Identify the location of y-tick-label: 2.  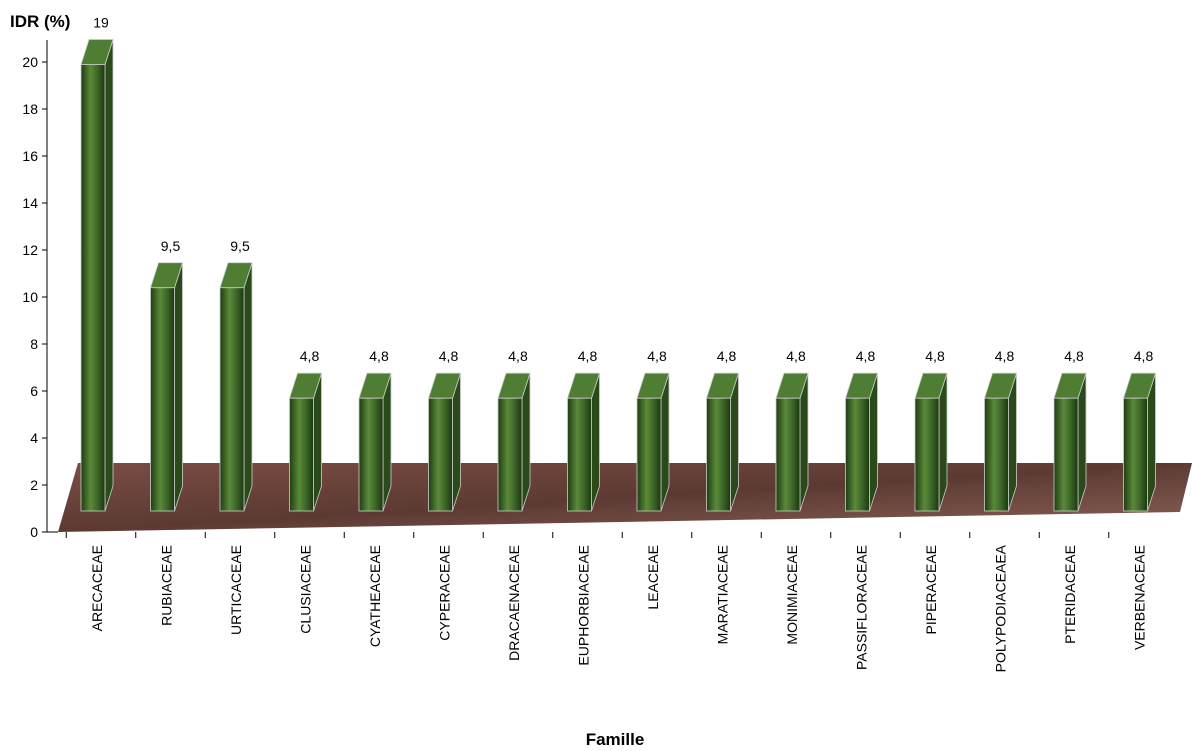
(34, 485).